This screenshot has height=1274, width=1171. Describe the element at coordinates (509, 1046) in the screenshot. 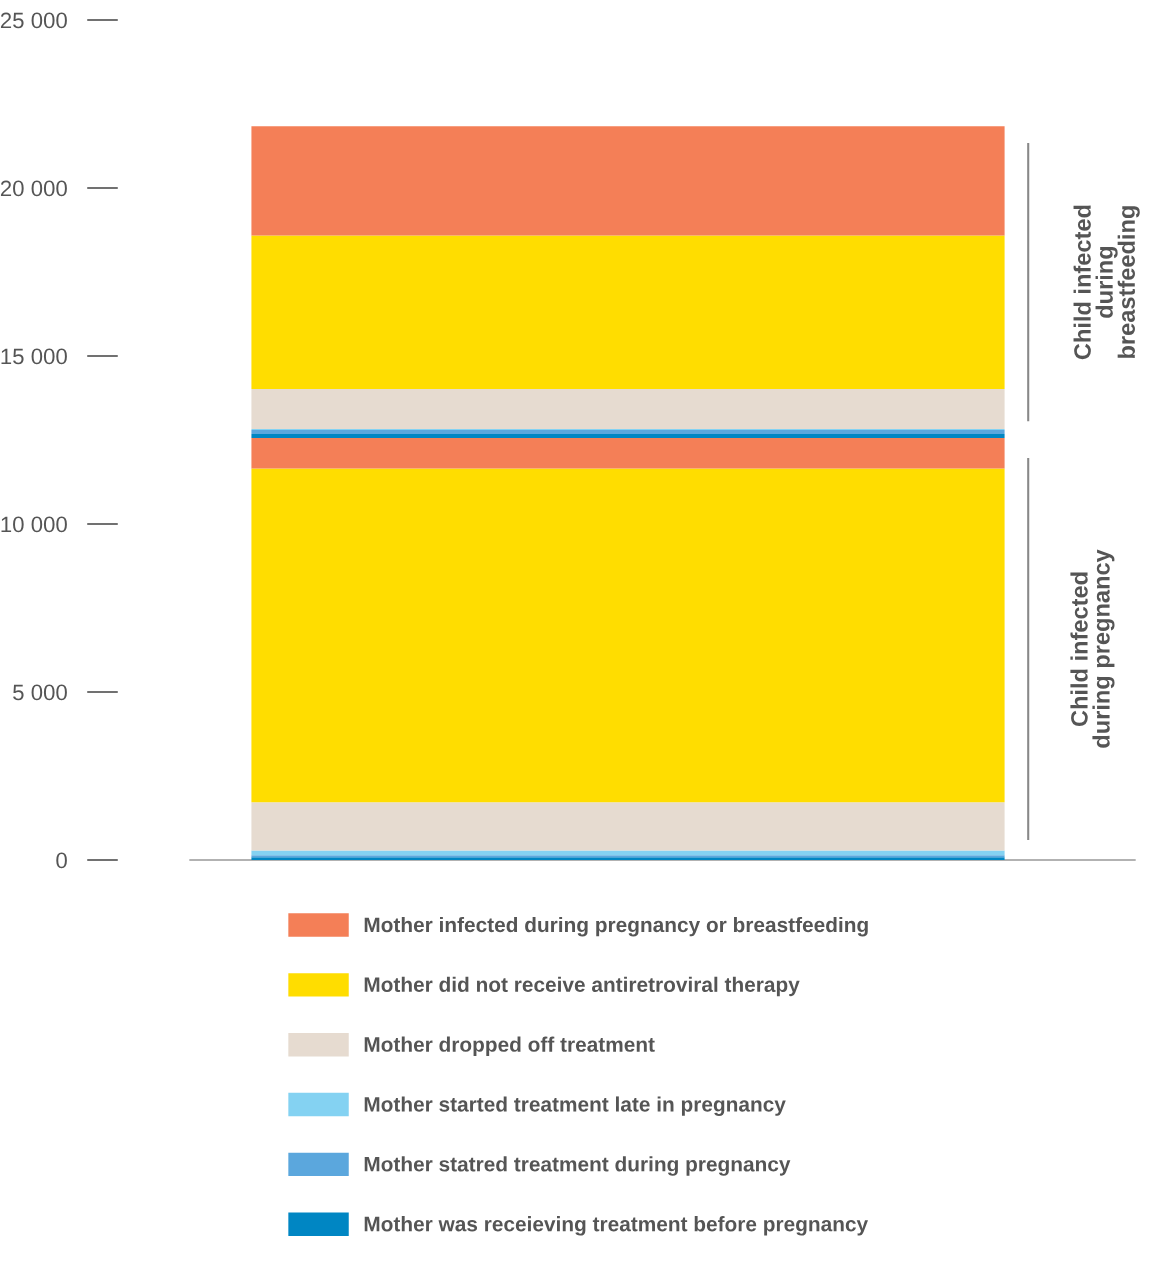

I see `legend-label: Mother dropped off treatment` at that location.